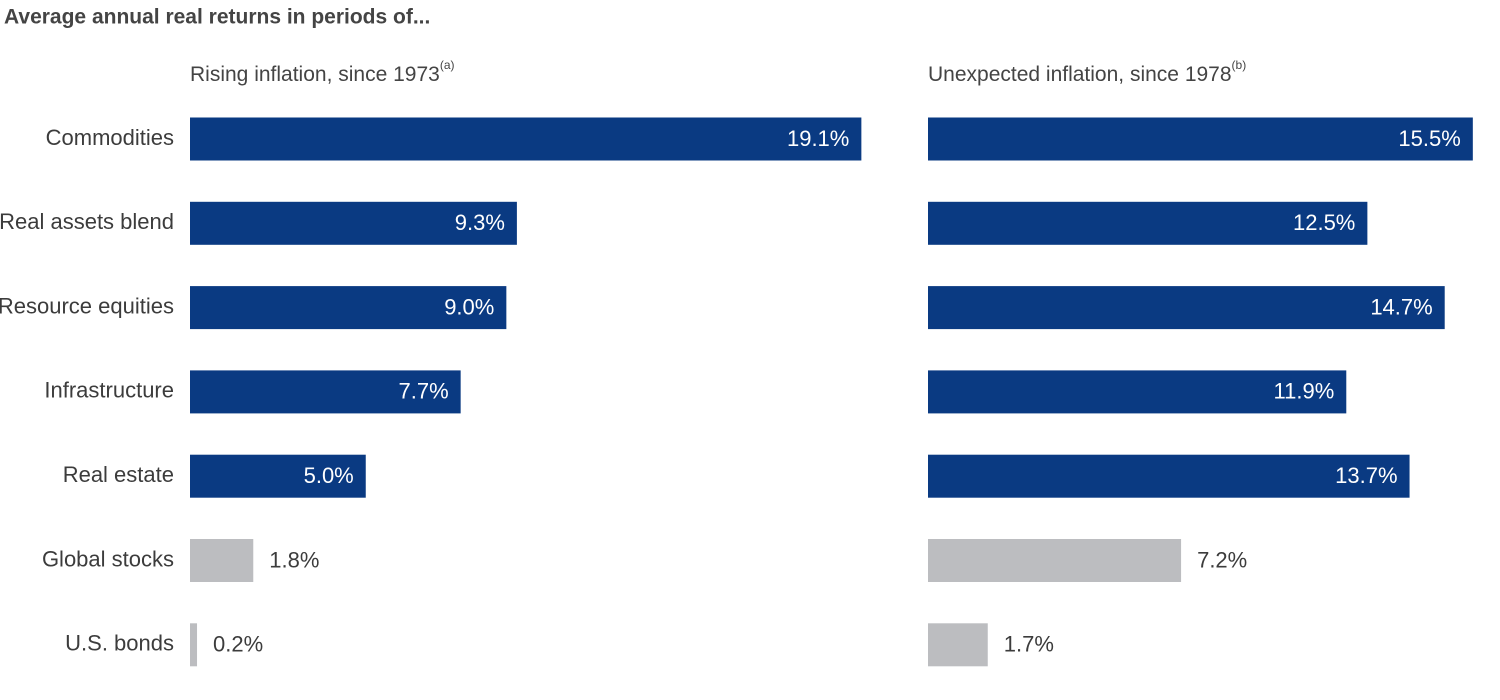 The height and width of the screenshot is (700, 1500). What do you see at coordinates (1401, 306) in the screenshot?
I see `value-label: 14.7%` at bounding box center [1401, 306].